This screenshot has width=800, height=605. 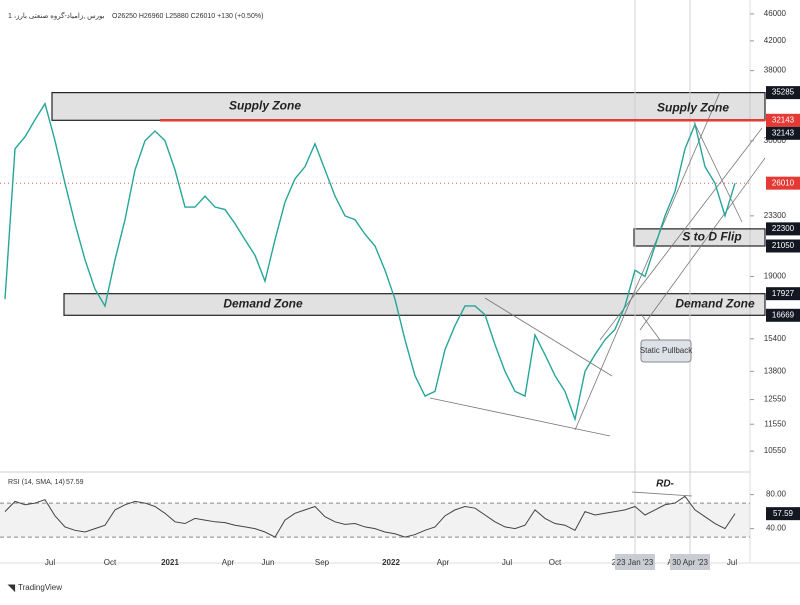 What do you see at coordinates (775, 338) in the screenshot?
I see `y-tick-label: 15400` at bounding box center [775, 338].